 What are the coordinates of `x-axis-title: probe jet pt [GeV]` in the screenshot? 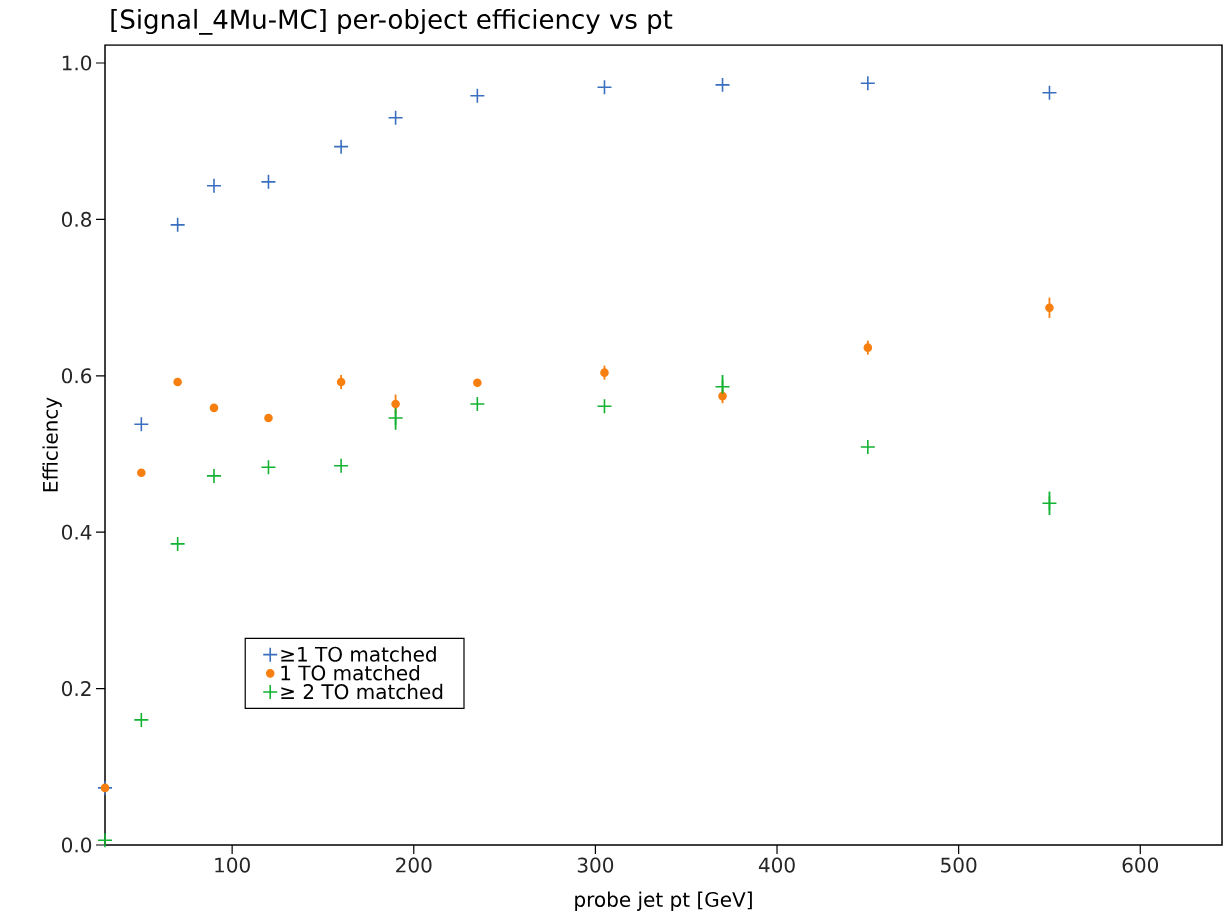 It's located at (663, 901).